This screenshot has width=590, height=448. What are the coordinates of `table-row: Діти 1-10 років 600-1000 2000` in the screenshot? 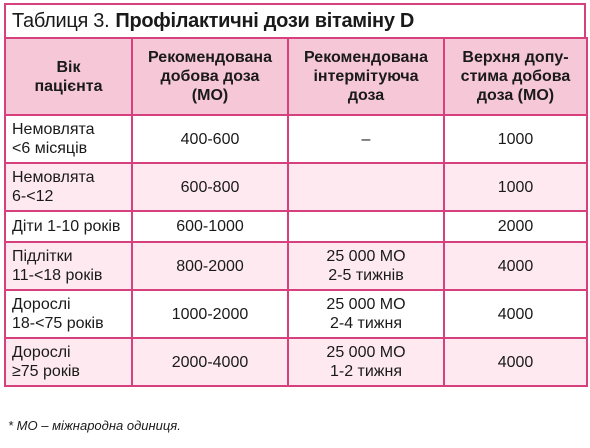 It's located at (296, 226).